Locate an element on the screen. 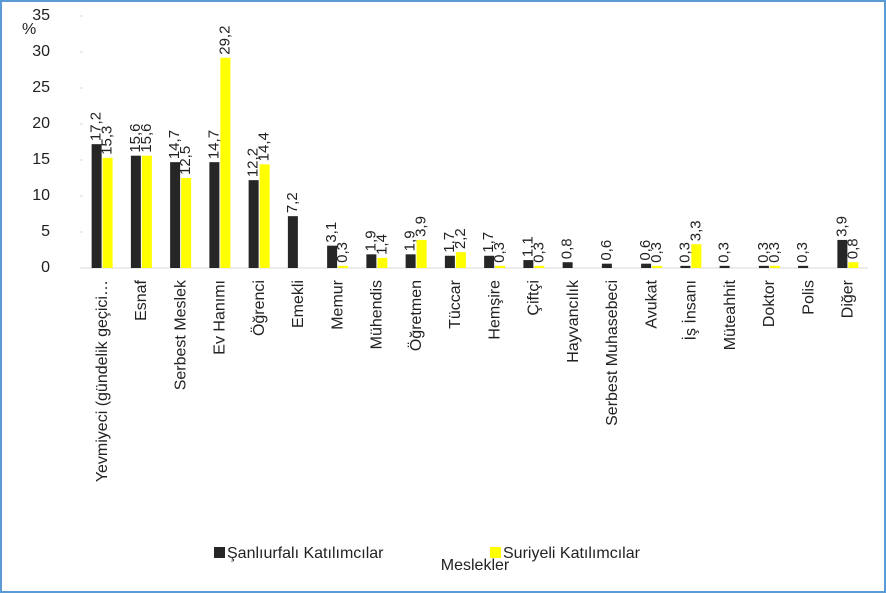 This screenshot has height=593, width=886. y-tick-label: 0 is located at coordinates (45, 267).